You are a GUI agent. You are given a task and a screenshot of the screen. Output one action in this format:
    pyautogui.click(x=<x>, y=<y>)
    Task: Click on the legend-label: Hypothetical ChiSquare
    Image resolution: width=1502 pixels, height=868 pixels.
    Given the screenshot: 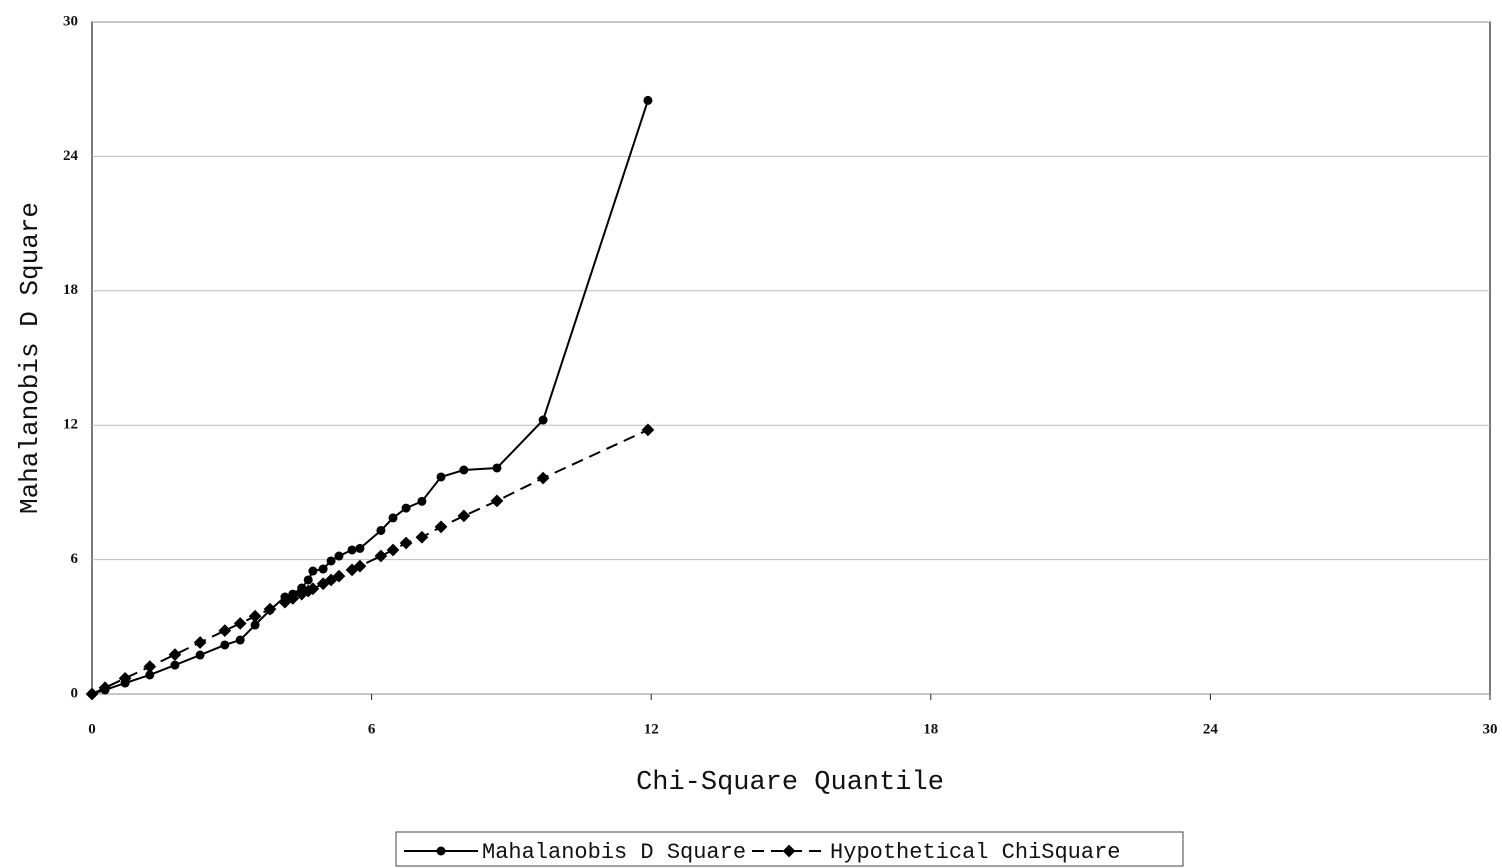 What is the action you would take?
    pyautogui.click(x=975, y=852)
    